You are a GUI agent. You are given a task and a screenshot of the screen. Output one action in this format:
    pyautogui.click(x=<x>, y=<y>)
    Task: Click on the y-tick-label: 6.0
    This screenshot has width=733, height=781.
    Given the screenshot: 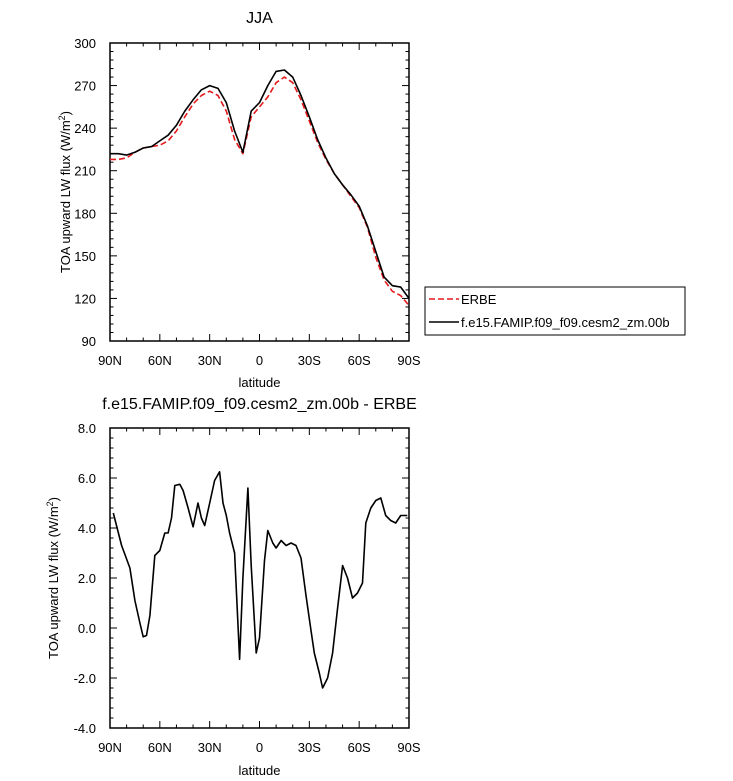 What is the action you would take?
    pyautogui.click(x=87, y=478)
    